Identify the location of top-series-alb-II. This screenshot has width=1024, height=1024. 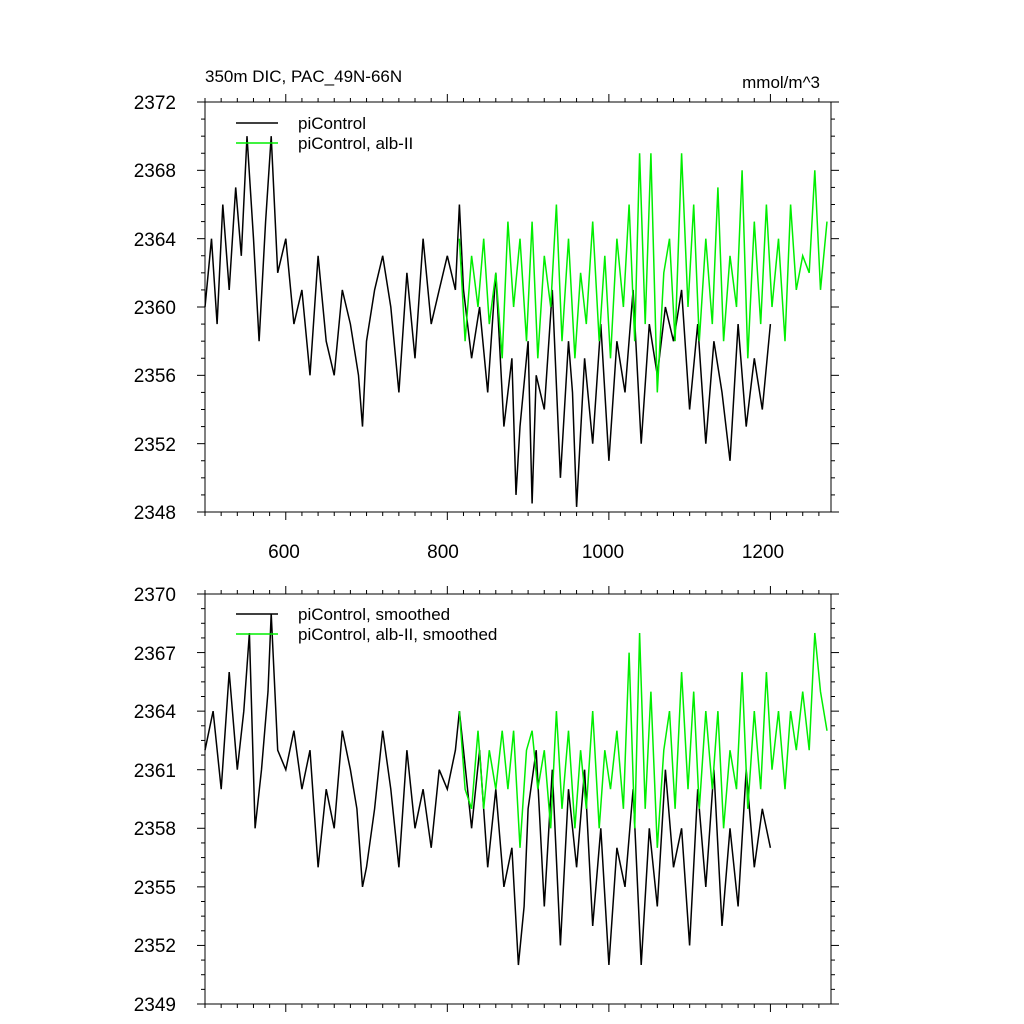
(643, 273).